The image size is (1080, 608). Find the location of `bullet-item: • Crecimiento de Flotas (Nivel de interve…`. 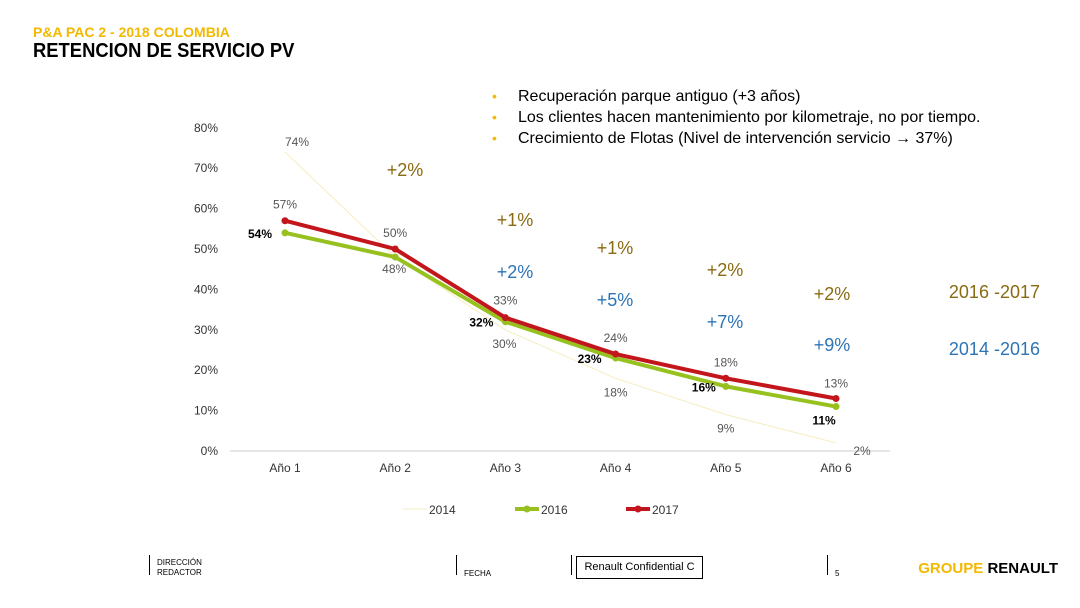

bullet-item: • Crecimiento de Flotas (Nivel de interve… is located at coordinates (736, 138).